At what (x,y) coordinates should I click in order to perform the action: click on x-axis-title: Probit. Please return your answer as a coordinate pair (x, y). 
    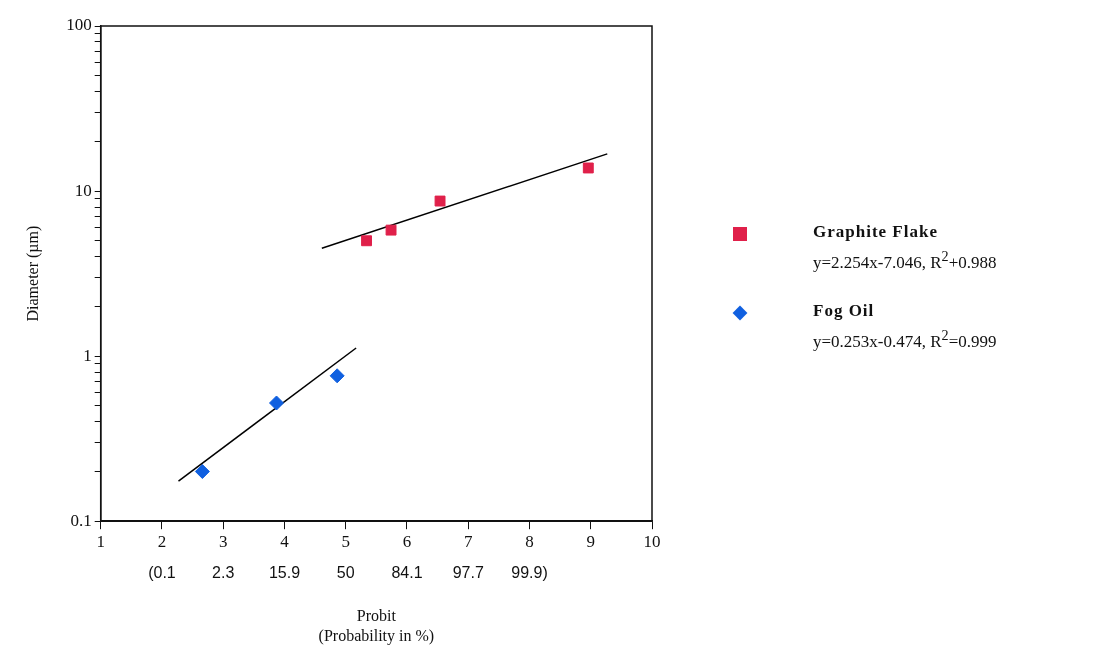
    Looking at the image, I should click on (376, 616).